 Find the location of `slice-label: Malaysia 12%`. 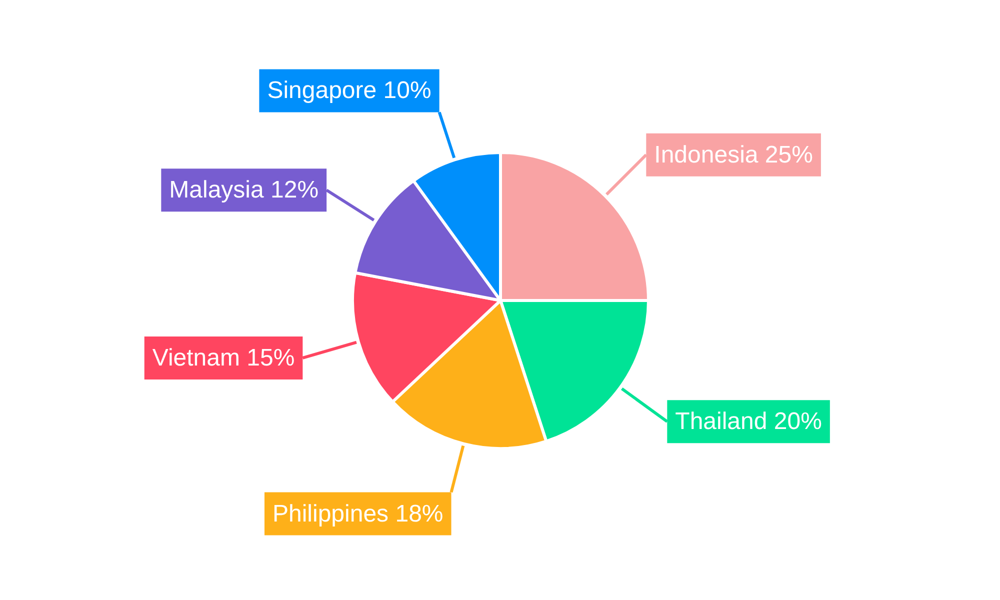

slice-label: Malaysia 12% is located at coordinates (244, 190).